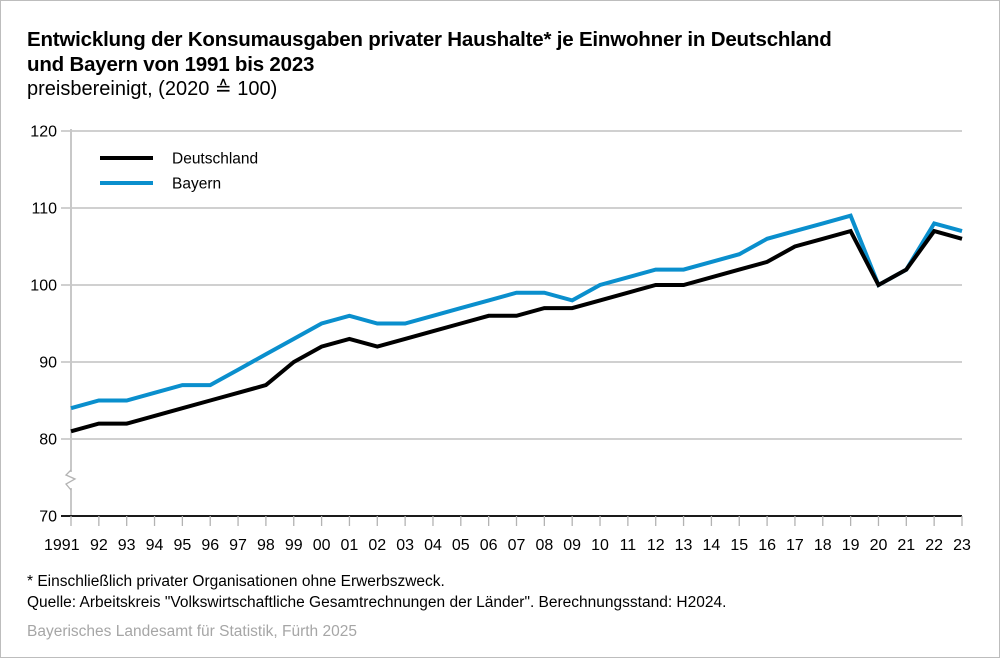 This screenshot has width=1000, height=658. What do you see at coordinates (182, 545) in the screenshot?
I see `x-tick-label: 95` at bounding box center [182, 545].